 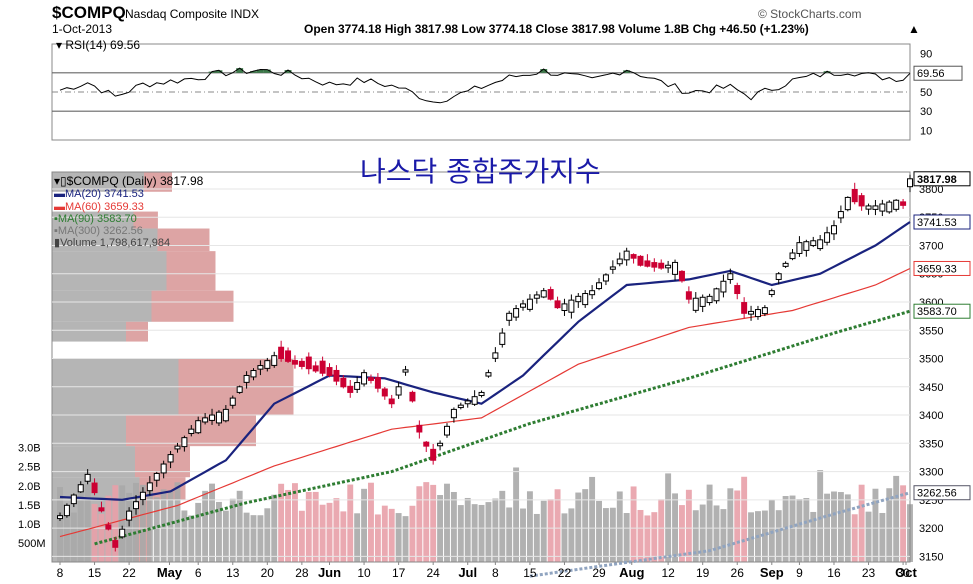 I want to click on index-name: Nasdaq Composite INDX, so click(x=192, y=14).